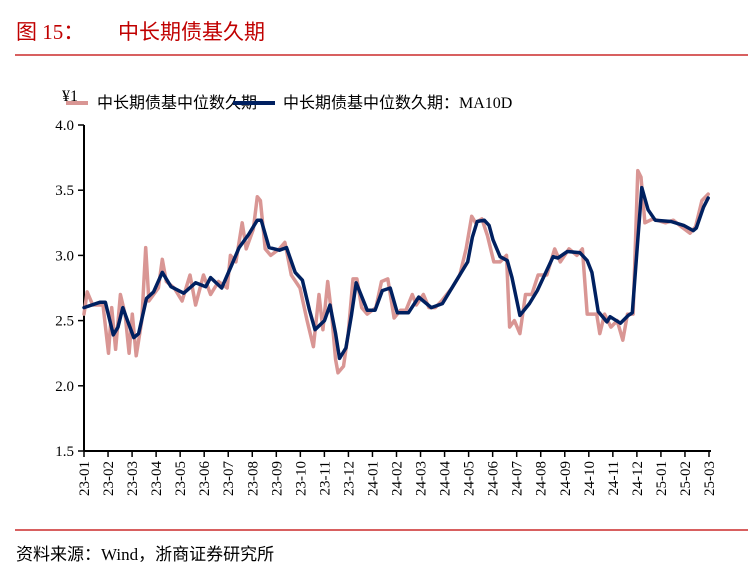 The height and width of the screenshot is (573, 755). Describe the element at coordinates (590, 478) in the screenshot. I see `x-tick-label: 24-10` at that location.